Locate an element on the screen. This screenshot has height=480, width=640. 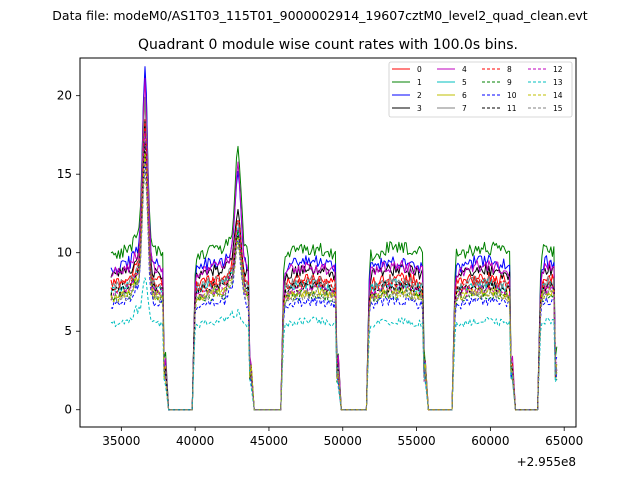
y-tick-label: 15 is located at coordinates (64, 174).